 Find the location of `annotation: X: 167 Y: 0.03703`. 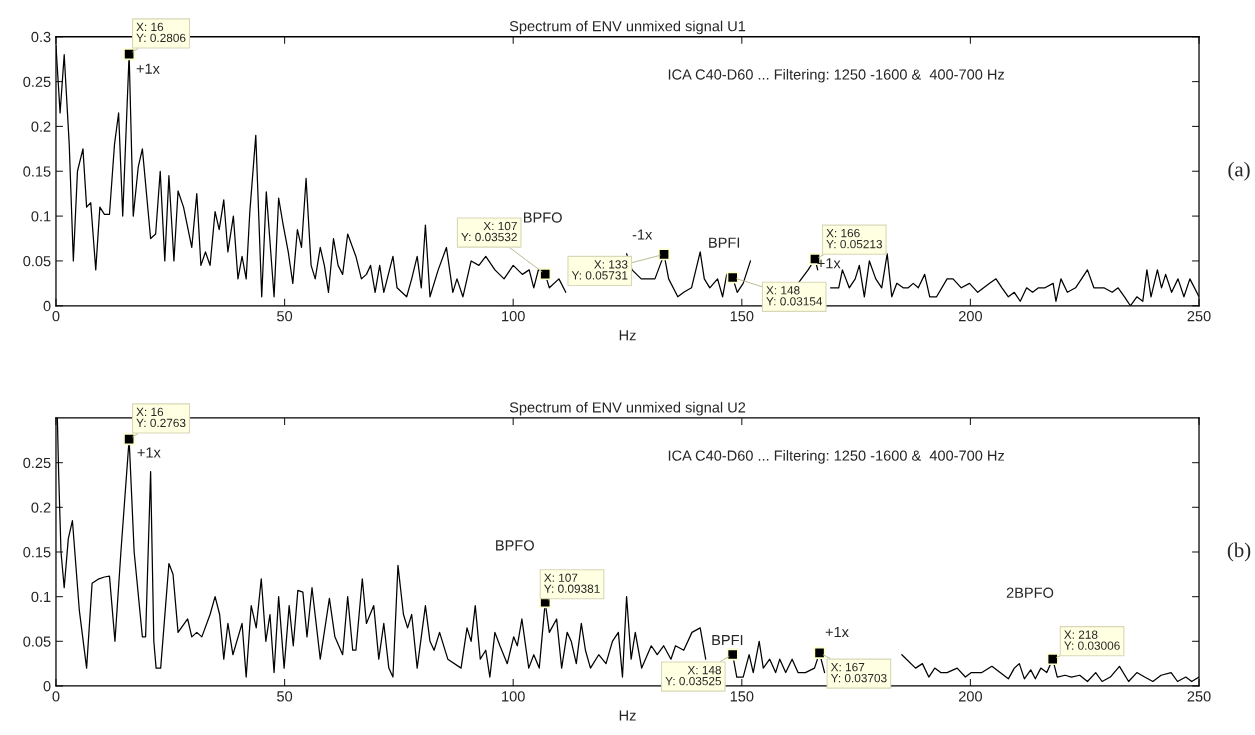

annotation: X: 167 Y: 0.03703 is located at coordinates (858, 672).